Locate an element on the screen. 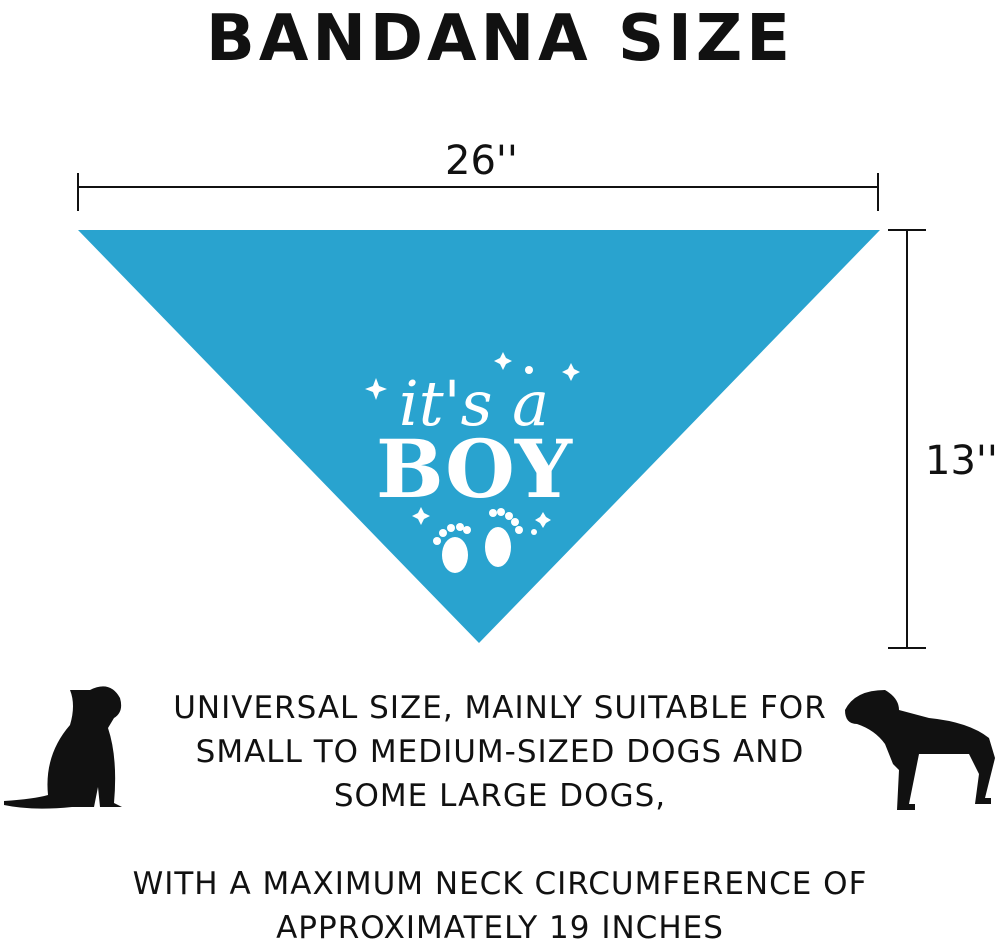  width-dimension-line is located at coordinates (478, 192).